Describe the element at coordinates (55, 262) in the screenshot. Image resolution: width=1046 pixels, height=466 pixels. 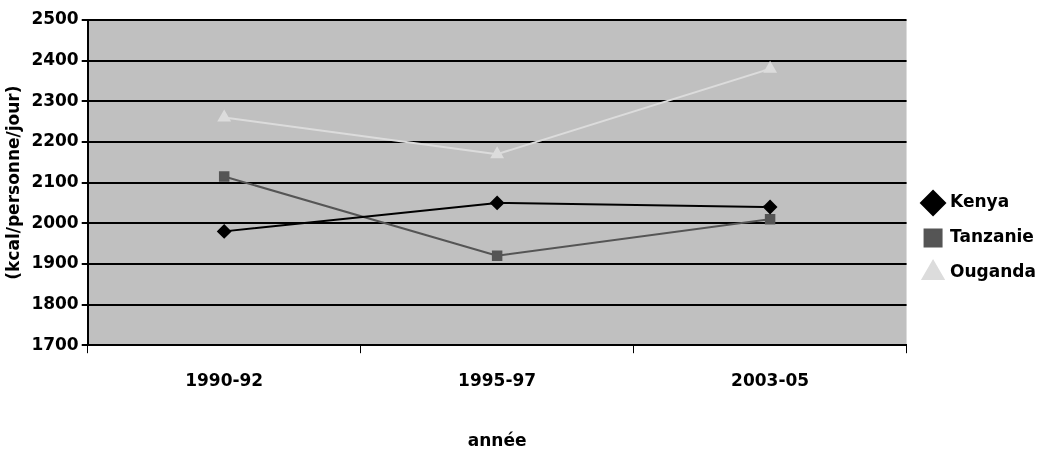
I see `y-tick-label: 1900` at that location.